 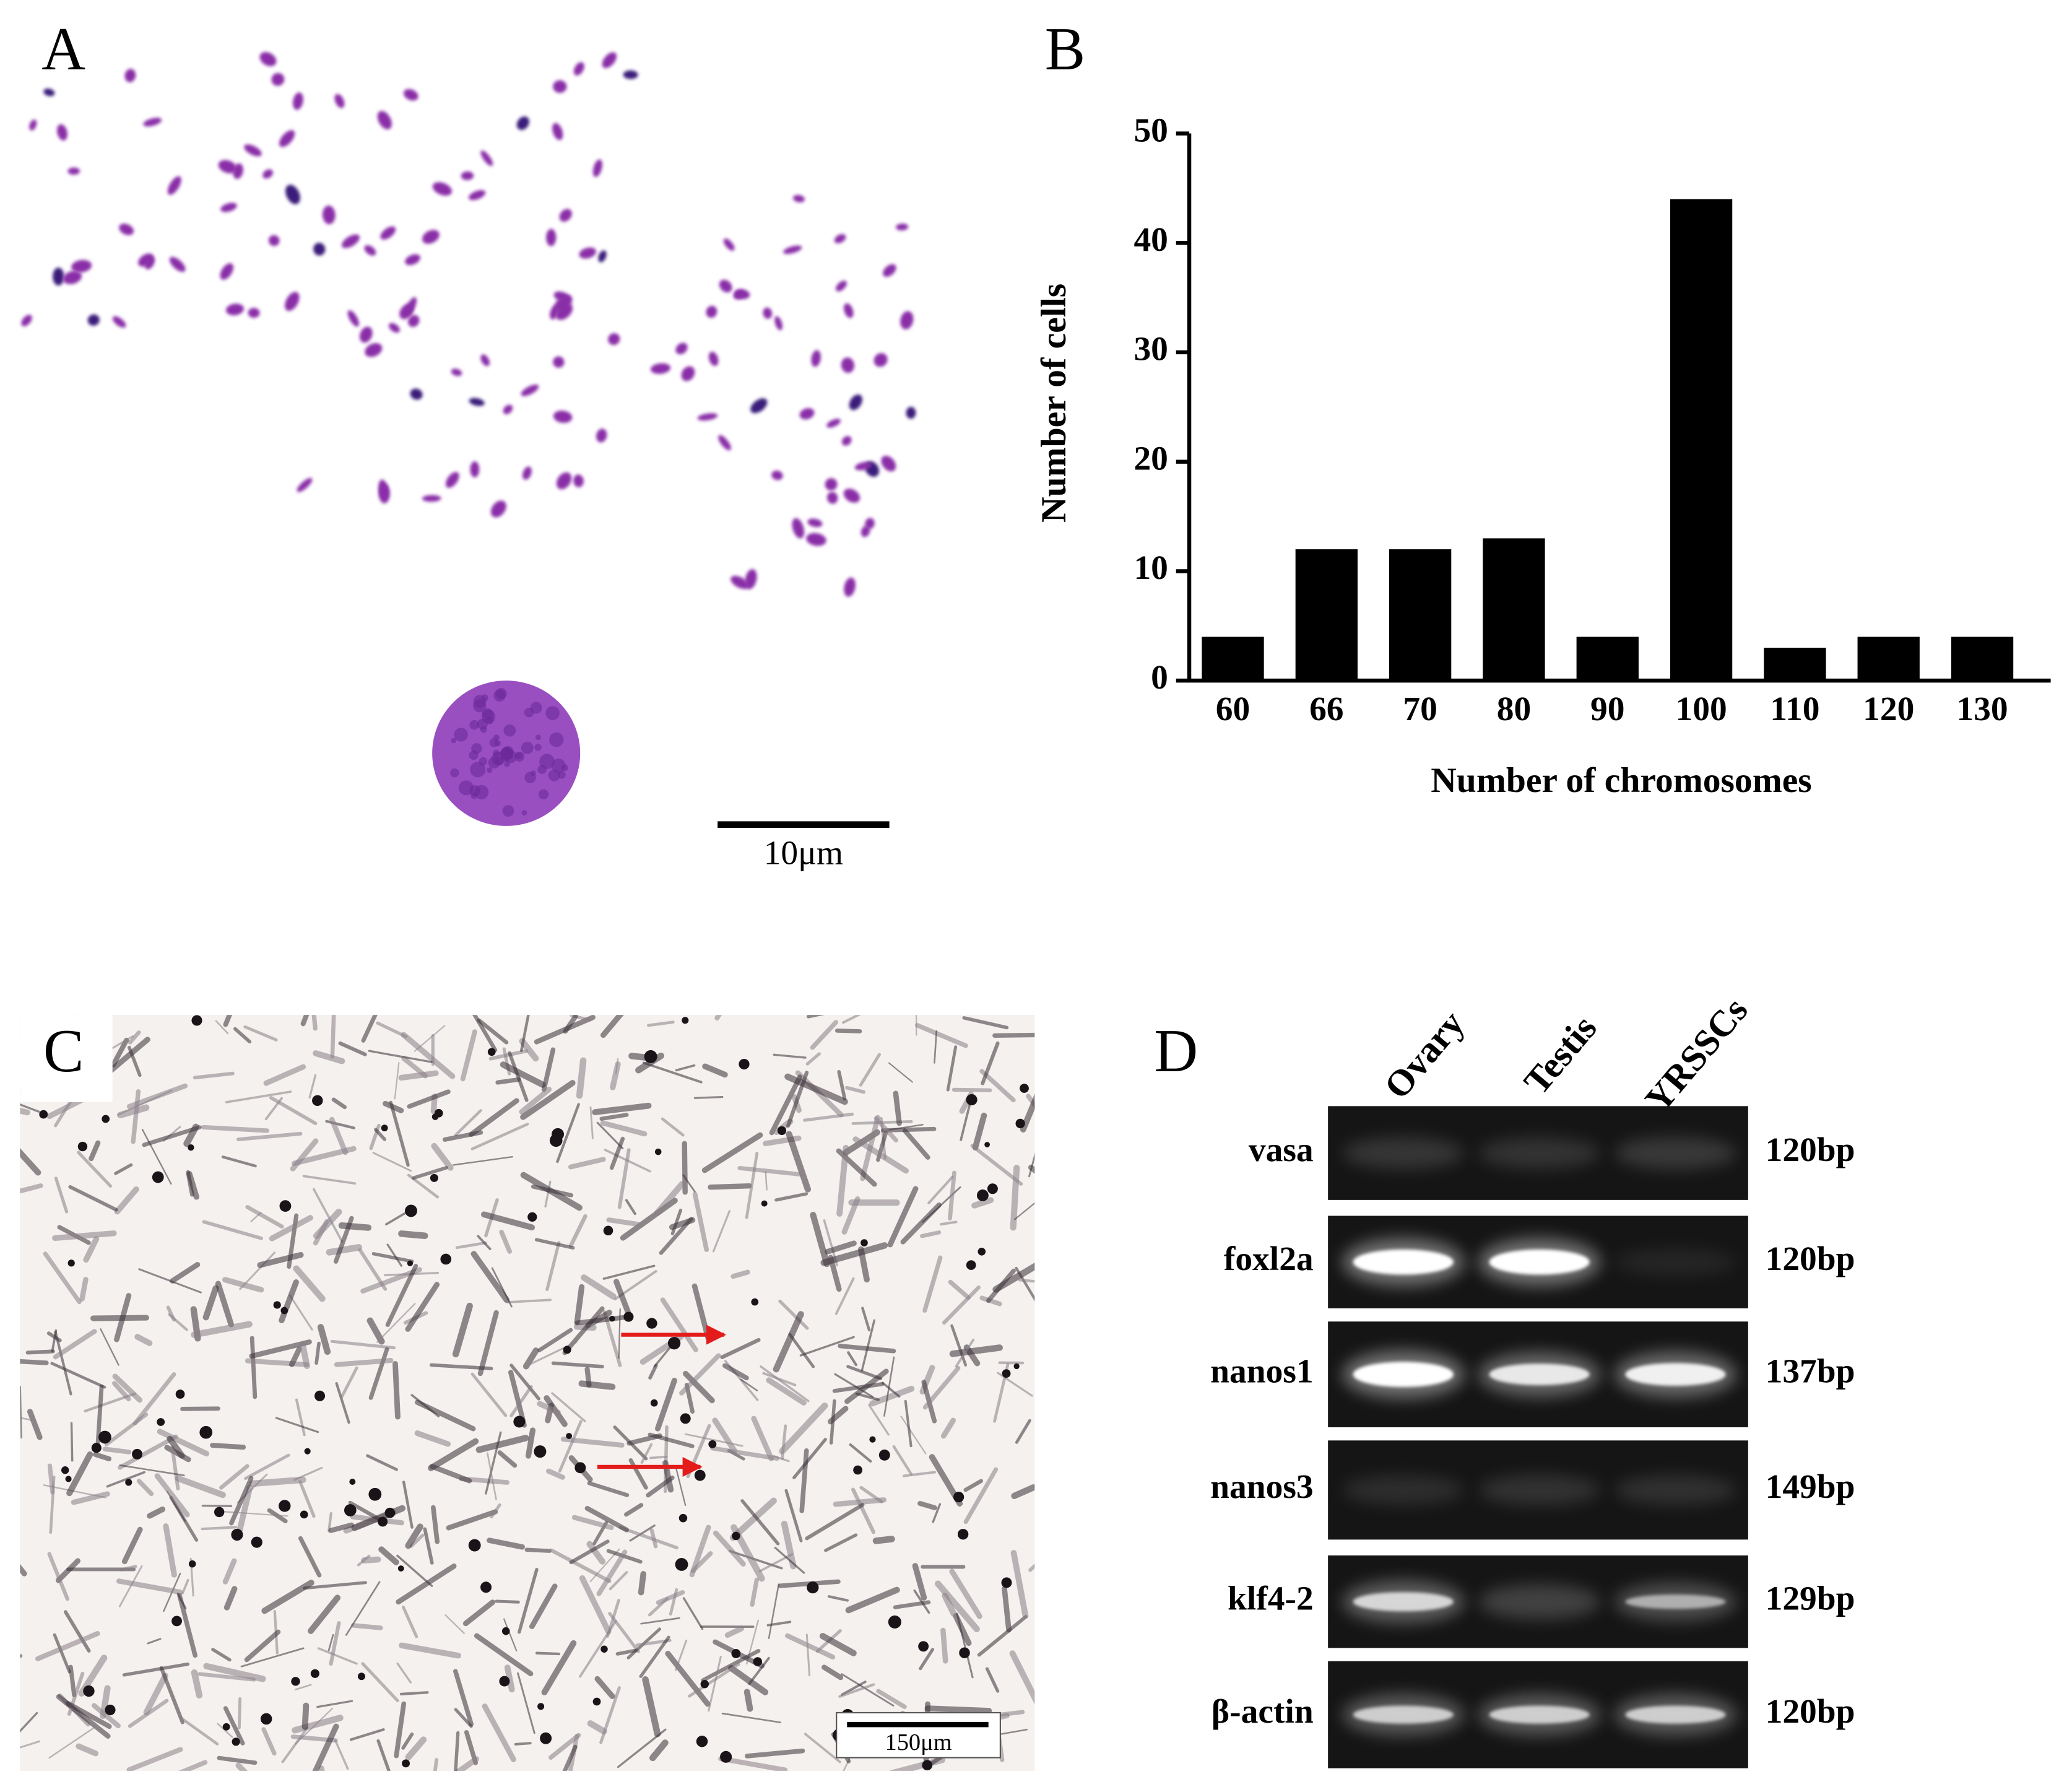 What do you see at coordinates (918, 1736) in the screenshot?
I see `scale-box` at bounding box center [918, 1736].